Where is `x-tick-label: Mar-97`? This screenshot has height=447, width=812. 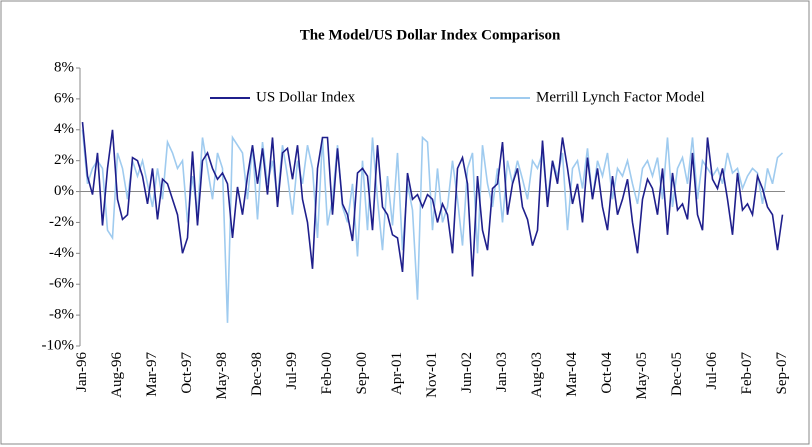 x-tick-label: Mar-97 is located at coordinates (152, 374).